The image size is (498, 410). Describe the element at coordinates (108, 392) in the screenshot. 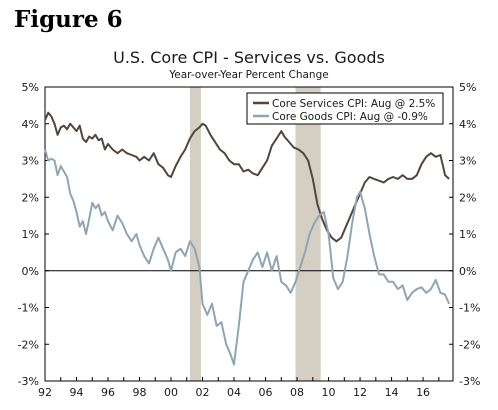

I see `x-tick-label: 96` at that location.